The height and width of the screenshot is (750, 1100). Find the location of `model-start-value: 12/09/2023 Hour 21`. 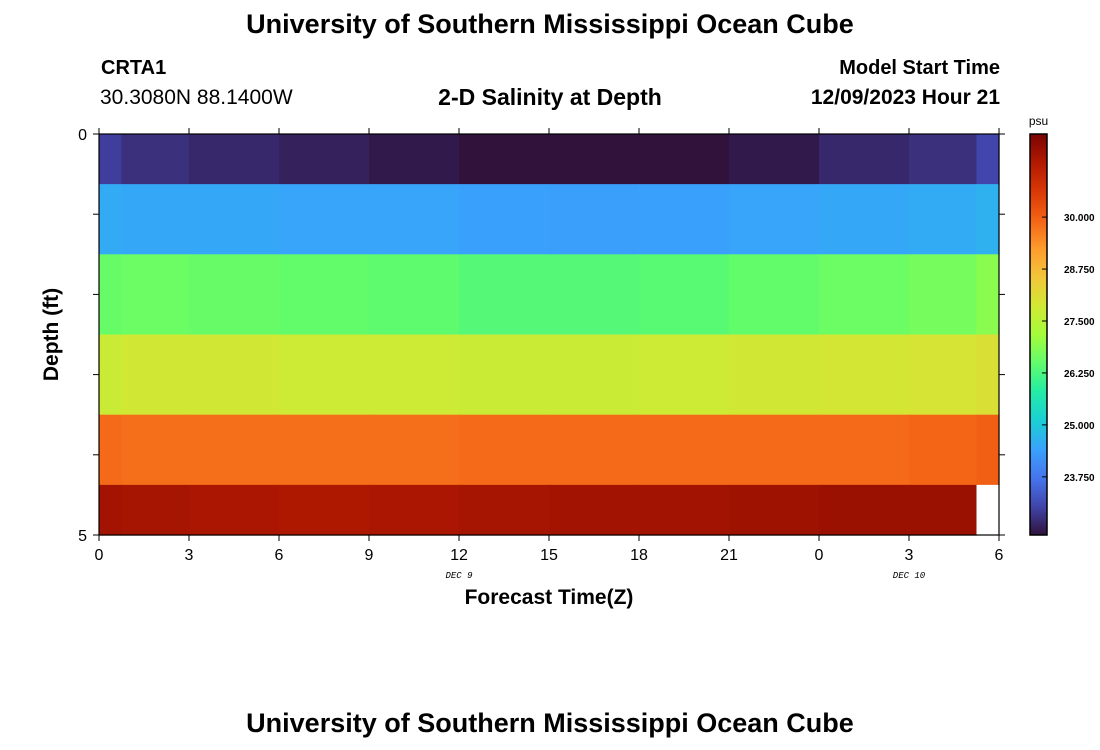

model-start-value: 12/09/2023 Hour 21 is located at coordinates (905, 97).